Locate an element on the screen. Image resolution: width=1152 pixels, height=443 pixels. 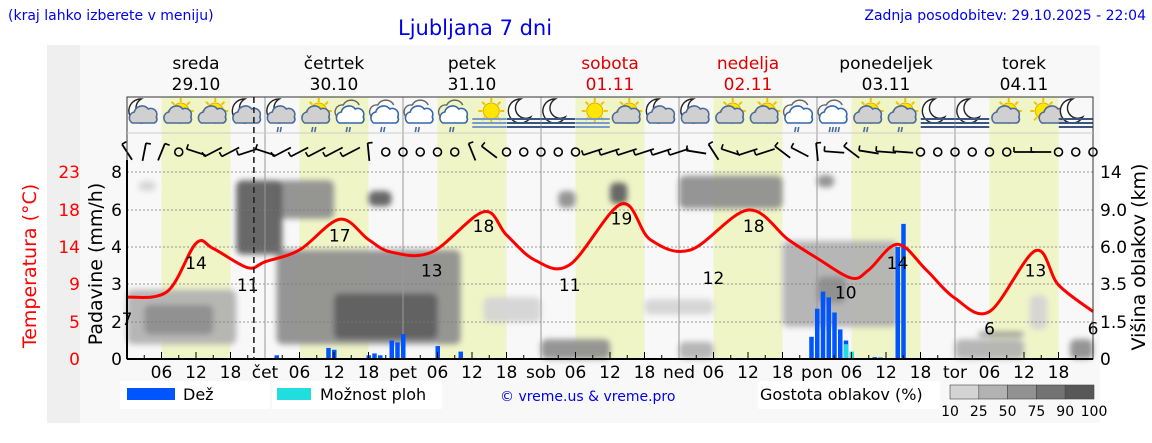
showers-legend-label: Možnost ploh is located at coordinates (373, 394).